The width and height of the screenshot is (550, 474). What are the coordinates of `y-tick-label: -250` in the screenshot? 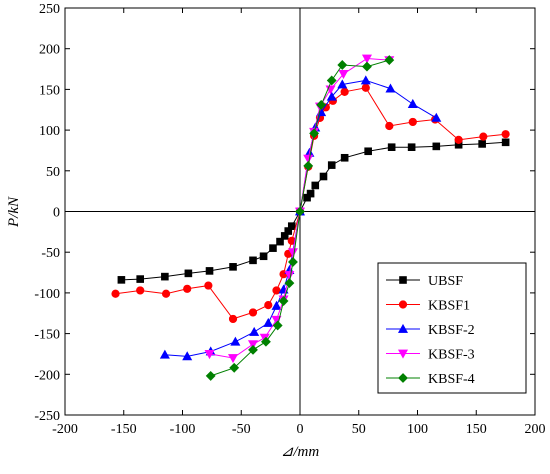 It's located at (47, 416).